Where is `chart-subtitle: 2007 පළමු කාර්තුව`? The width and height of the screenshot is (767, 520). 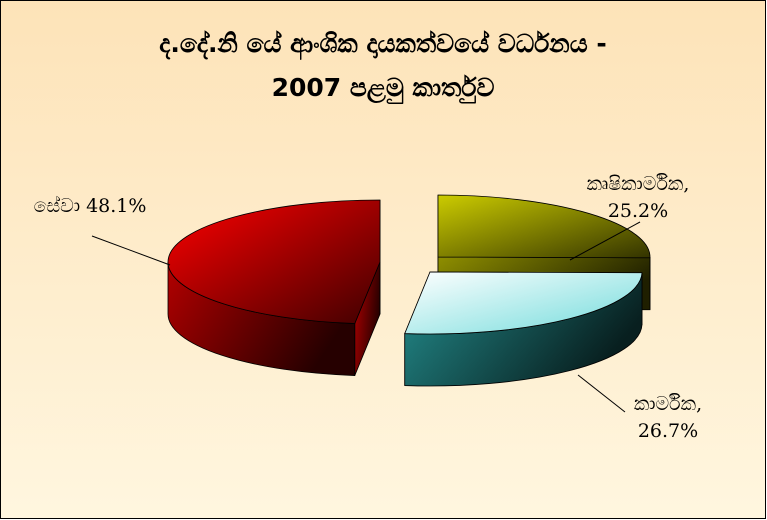
chart-subtitle: 2007 පළමු කාර්තුව is located at coordinates (383, 89).